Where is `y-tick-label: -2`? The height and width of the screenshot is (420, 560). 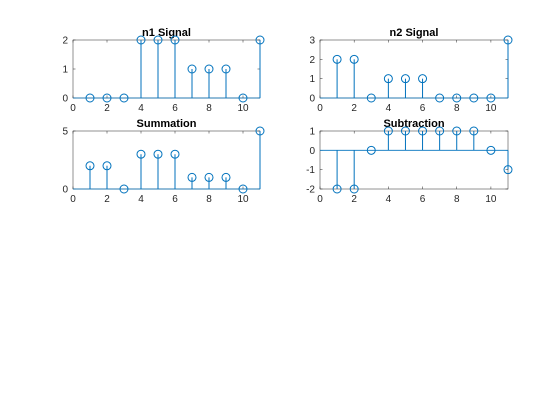
y-tick-label: -2 is located at coordinates (310, 190).